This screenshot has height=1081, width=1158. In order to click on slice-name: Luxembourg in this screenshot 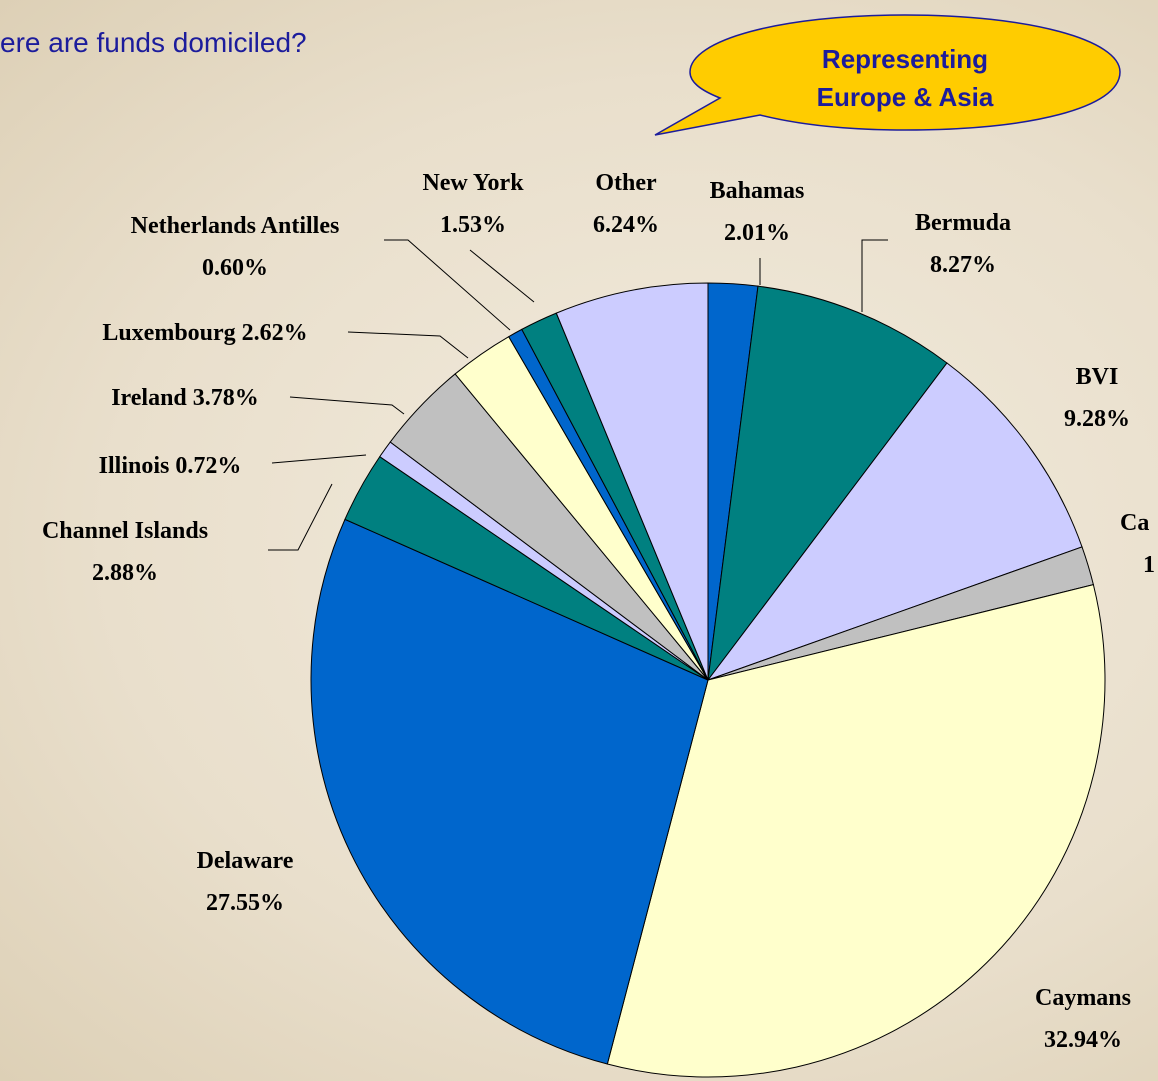, I will do `click(168, 333)`.